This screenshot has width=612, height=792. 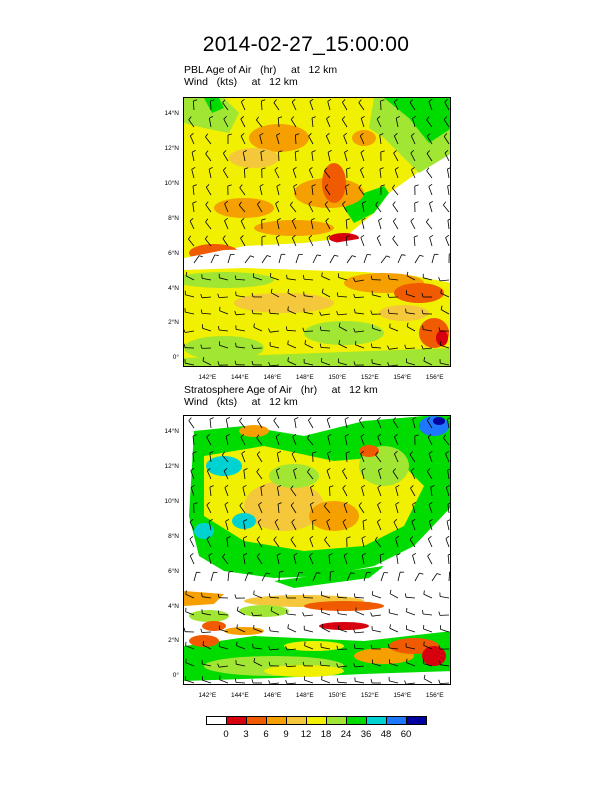 What do you see at coordinates (171, 502) in the screenshot?
I see `panel2-lat-tick-label: 10°N` at bounding box center [171, 502].